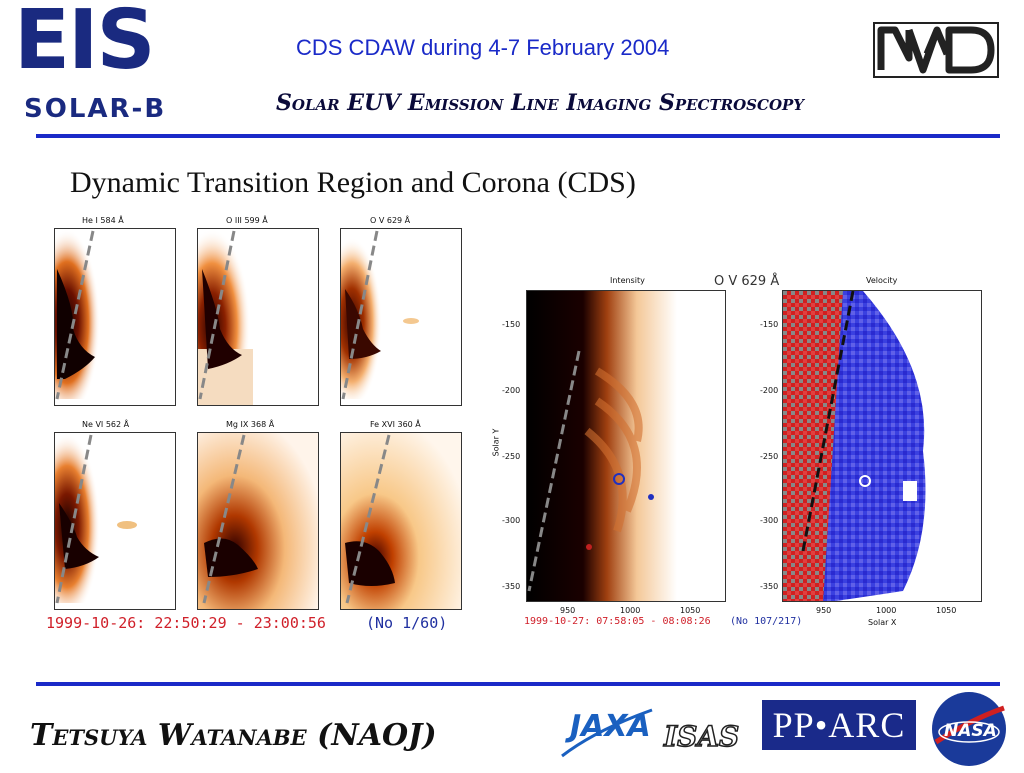  I want to click on spectral-panel-o-v, so click(401, 317).